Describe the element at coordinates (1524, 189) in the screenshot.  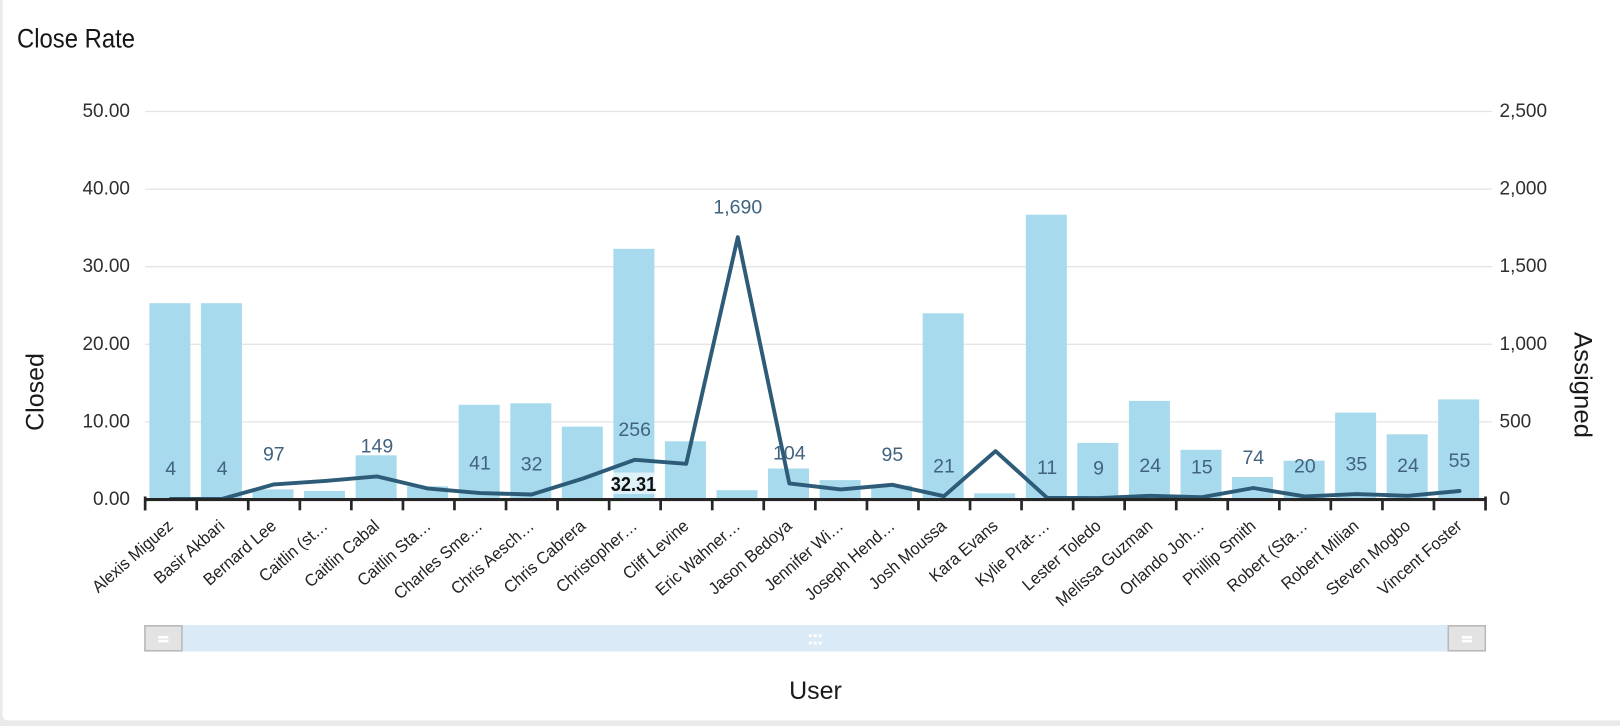
I see `svg-text: 2,000` at that location.